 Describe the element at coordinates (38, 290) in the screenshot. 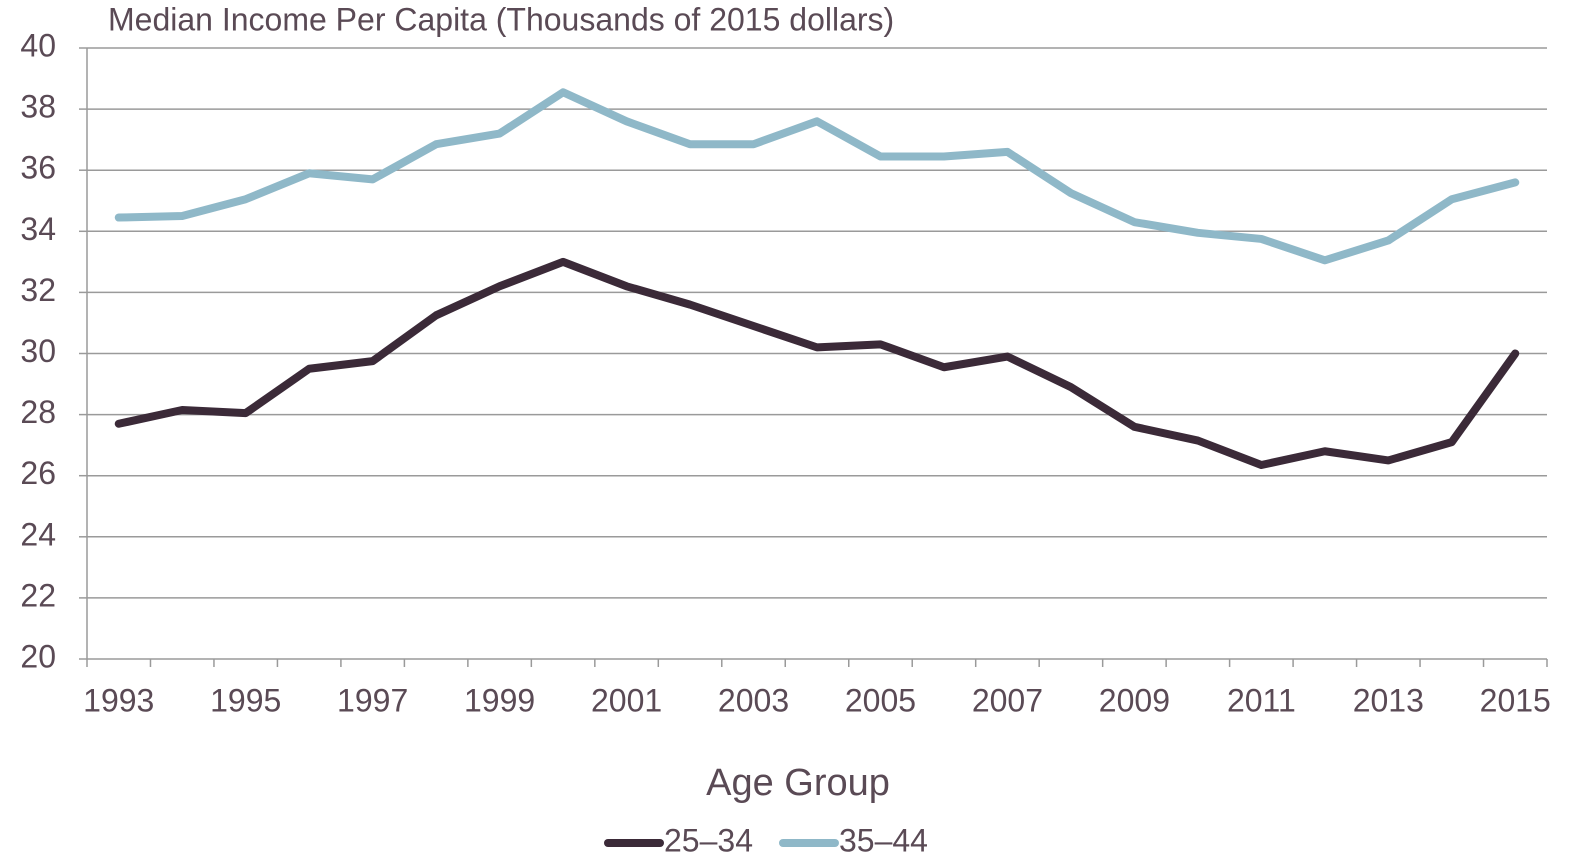

I see `y-tick-label: 32` at that location.